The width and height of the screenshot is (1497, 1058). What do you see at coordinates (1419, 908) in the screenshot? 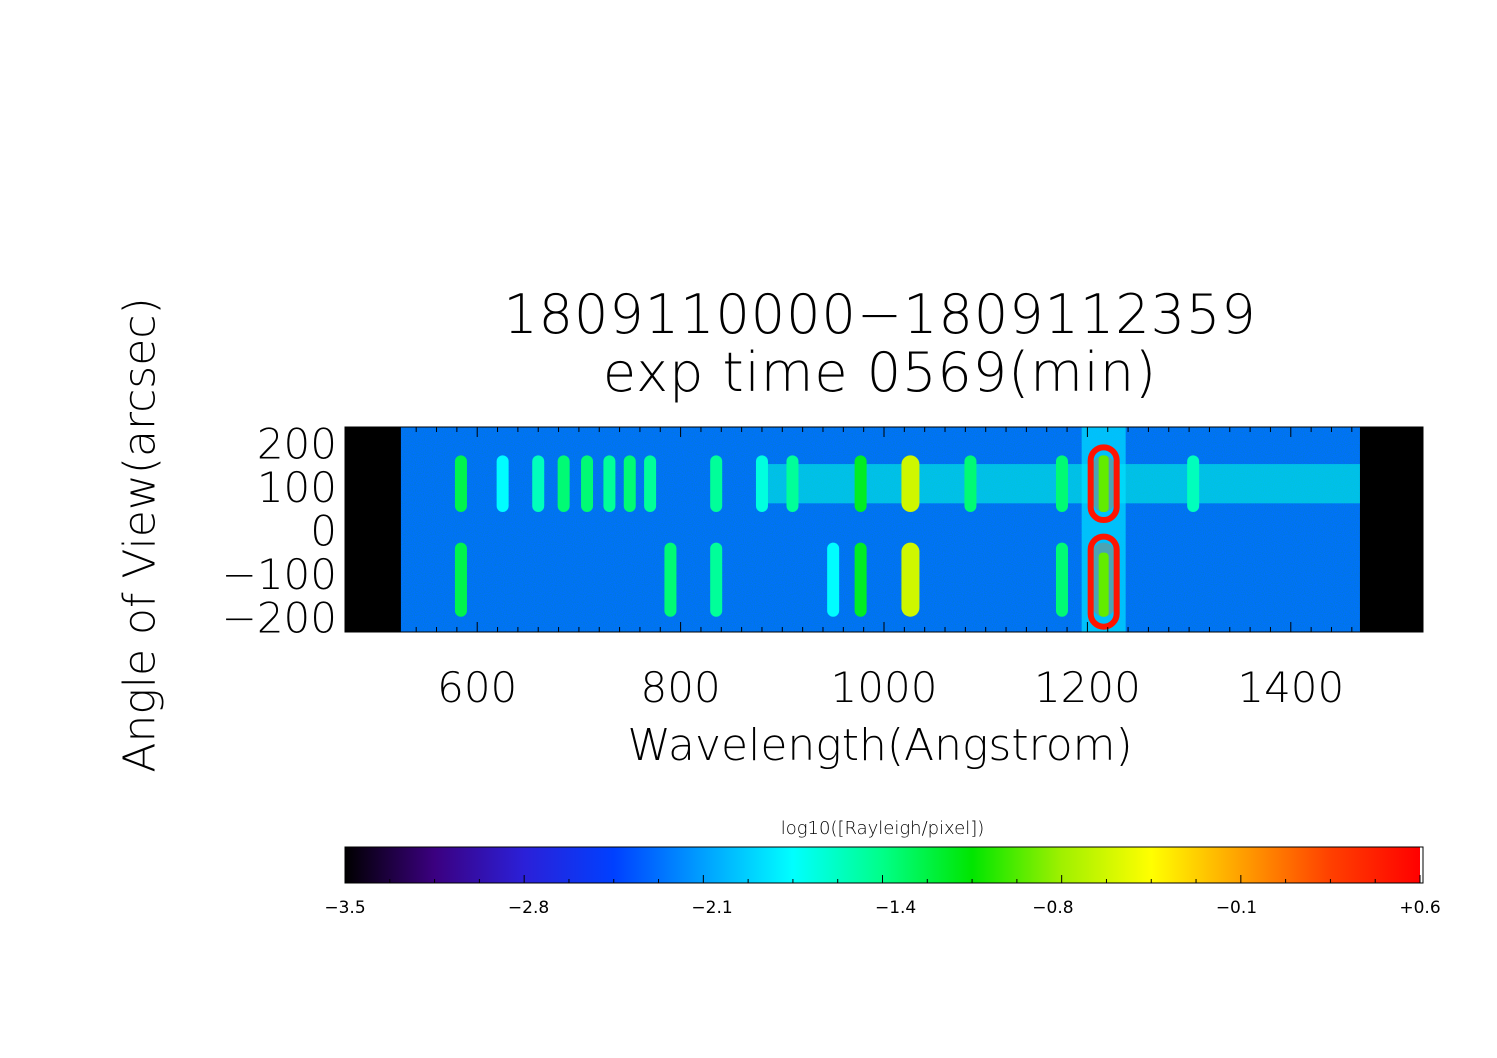
I see `colorbar-tick-label: +0.6` at bounding box center [1419, 908].